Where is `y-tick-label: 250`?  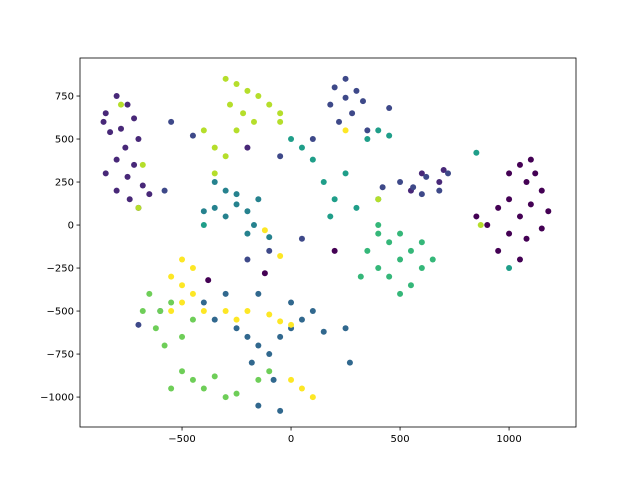
y-tick-label: 250 is located at coordinates (64, 183).